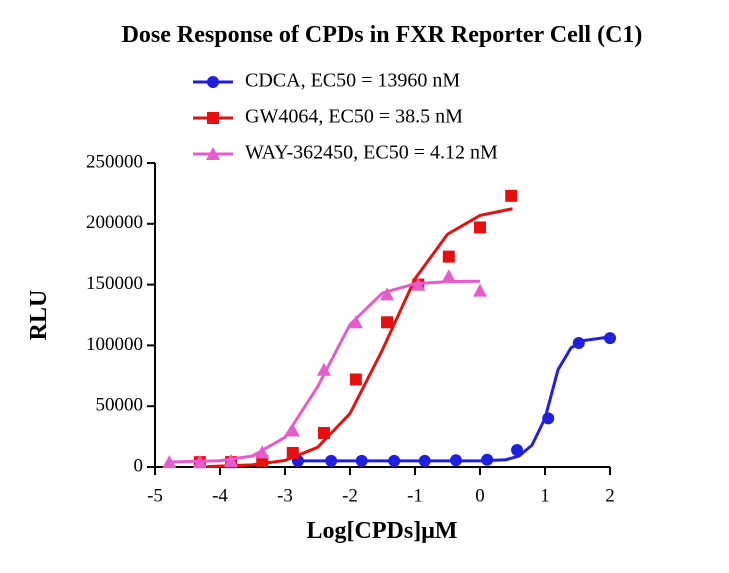  What do you see at coordinates (114, 344) in the screenshot?
I see `y-tick-label: 100000` at bounding box center [114, 344].